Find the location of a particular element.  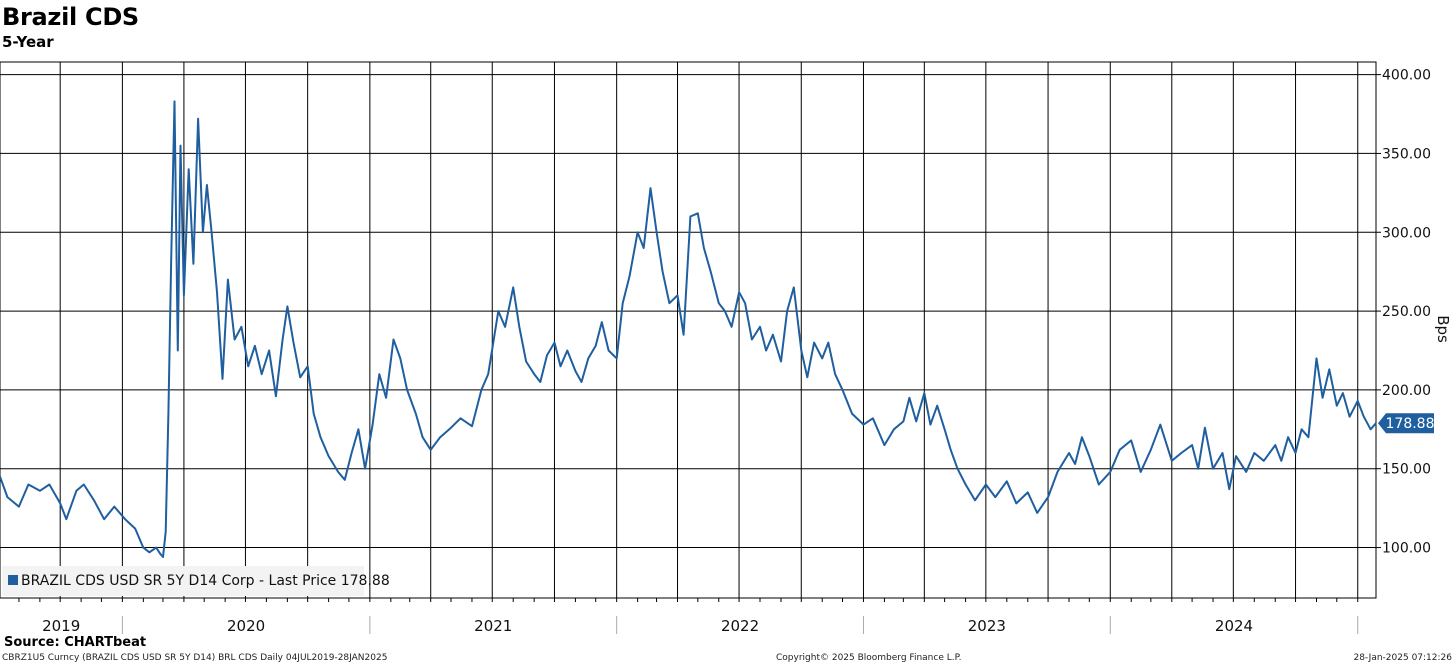

y-tick-label: 400.00 is located at coordinates (1406, 76).